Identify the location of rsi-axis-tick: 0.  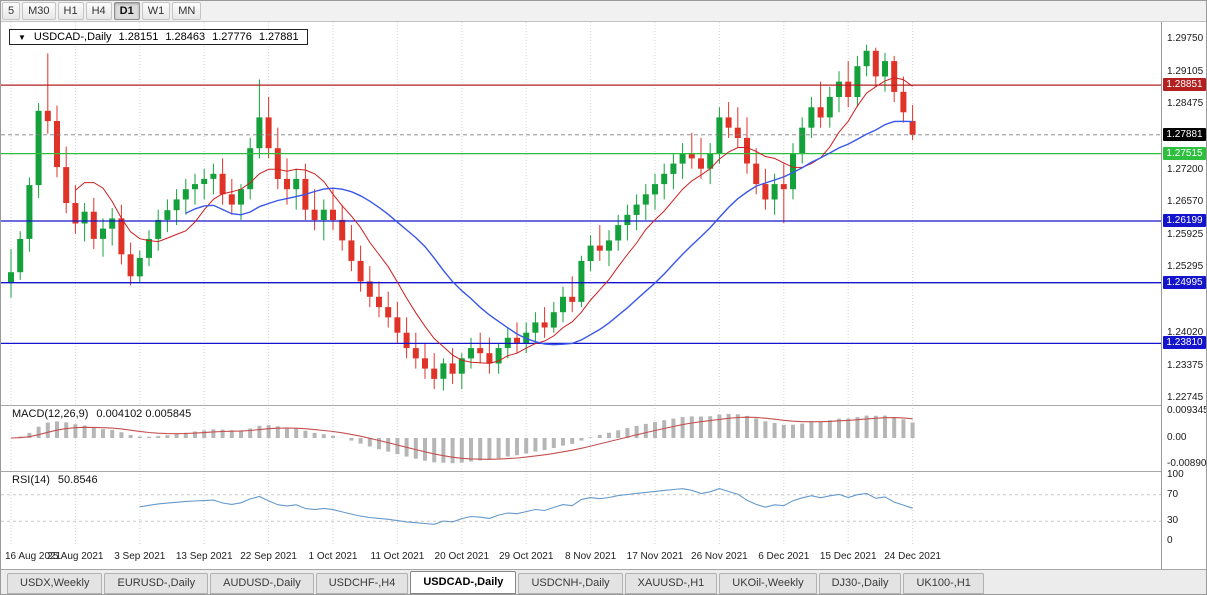
(1170, 540).